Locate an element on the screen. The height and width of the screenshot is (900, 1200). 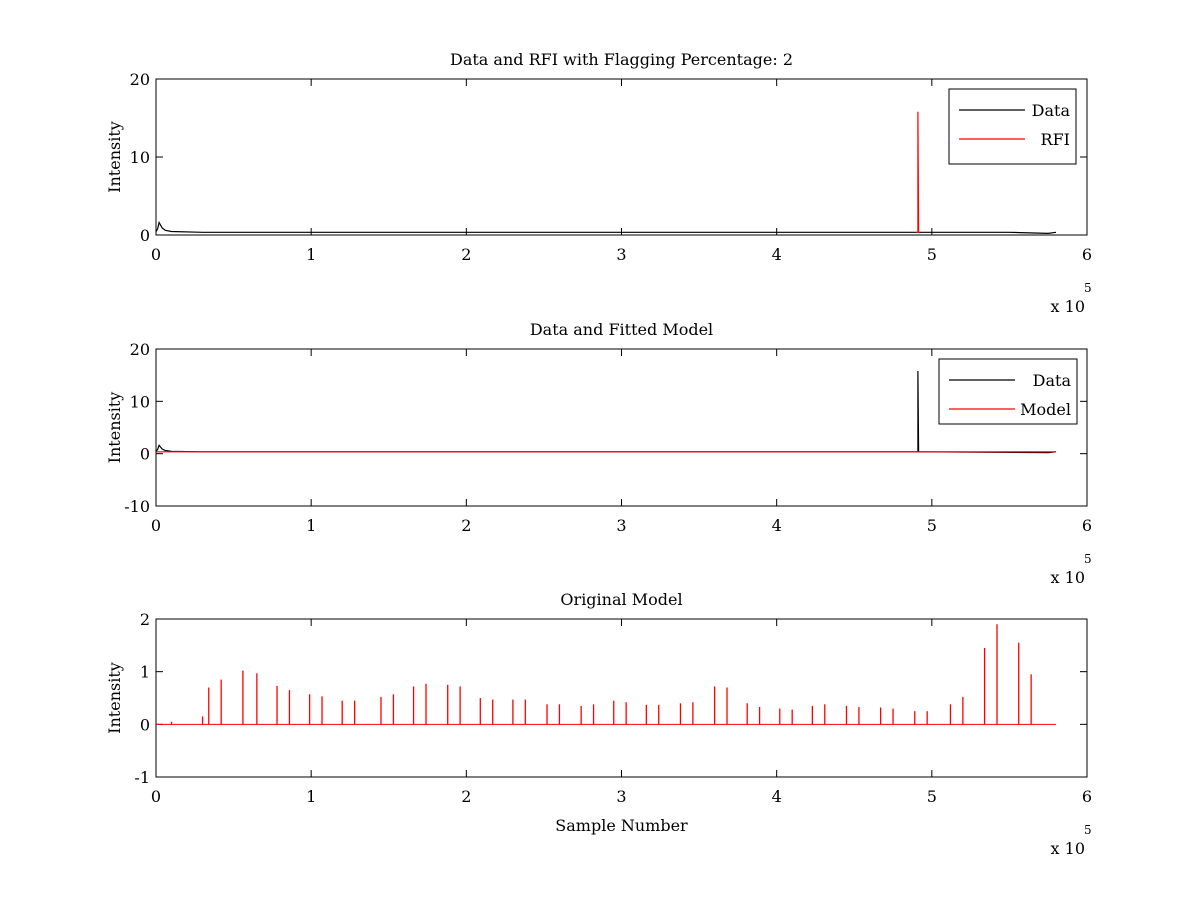
chart-title: Data and Fitted Model is located at coordinates (621, 329).